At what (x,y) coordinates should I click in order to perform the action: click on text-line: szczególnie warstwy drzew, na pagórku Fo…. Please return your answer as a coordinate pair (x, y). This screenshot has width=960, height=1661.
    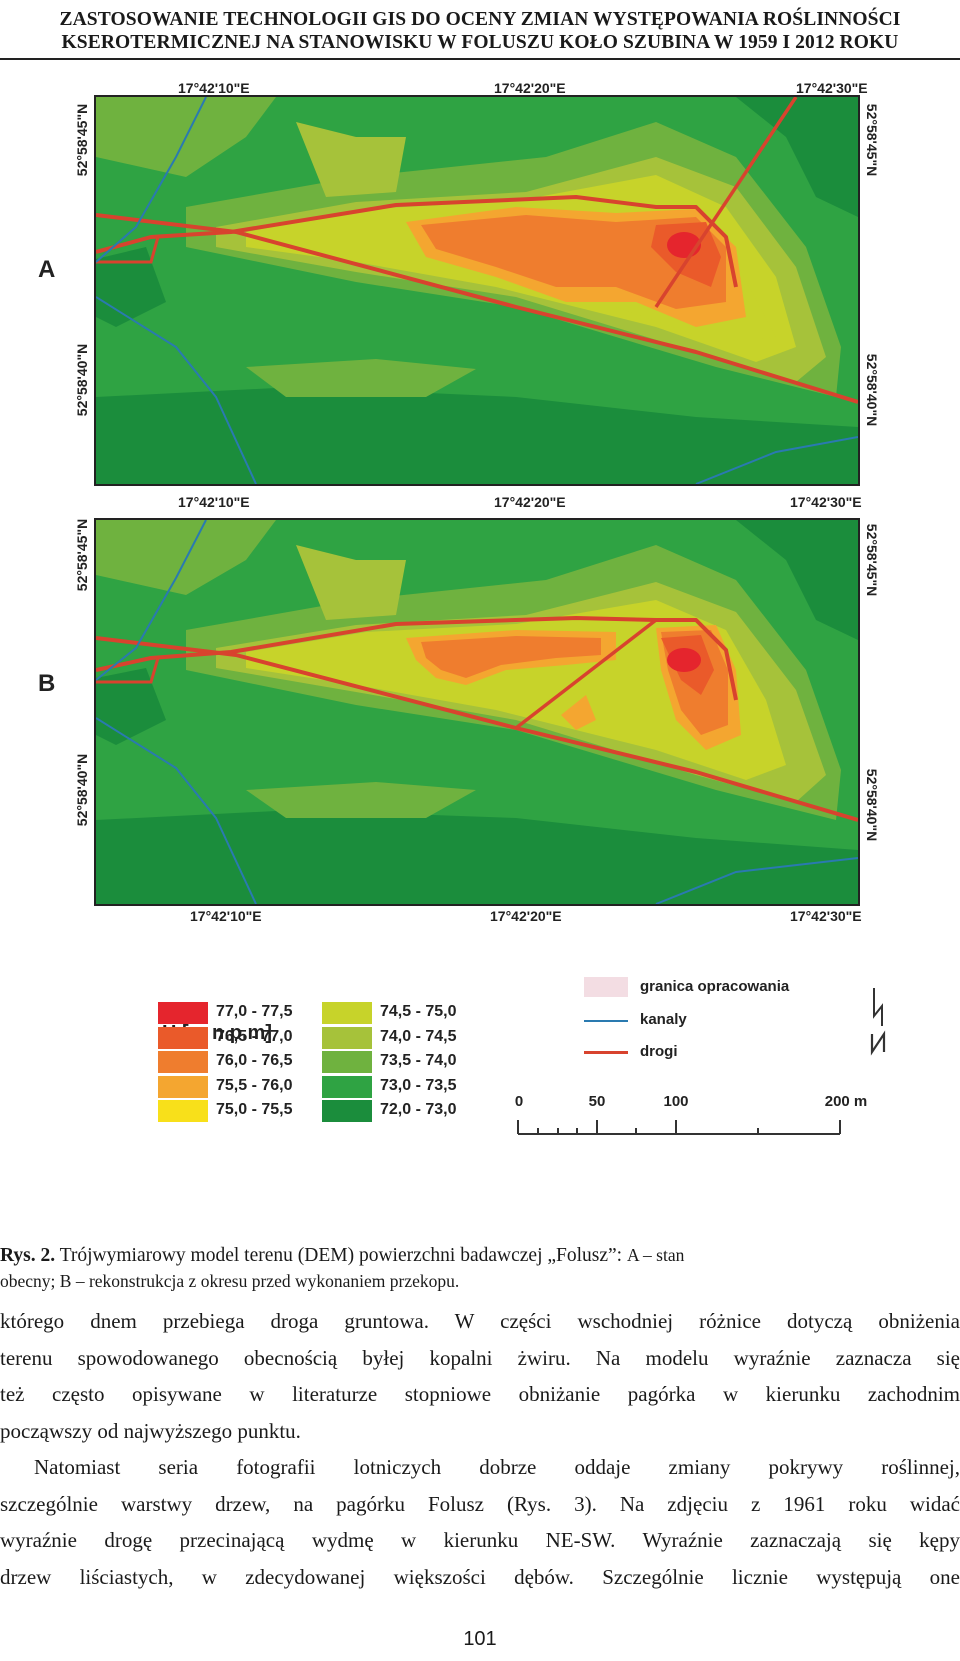
    Looking at the image, I should click on (480, 1503).